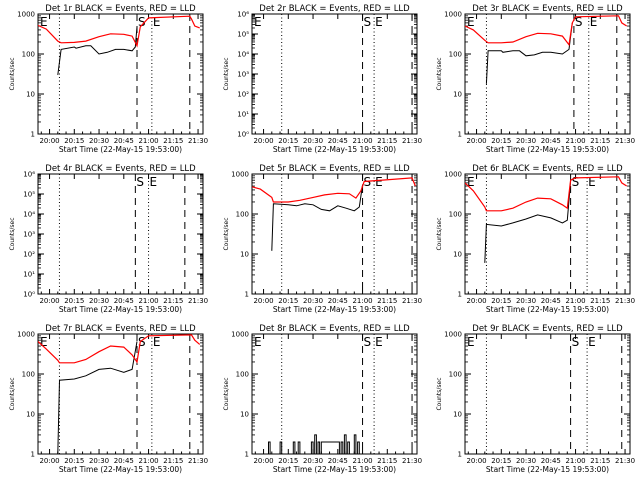 This screenshot has width=640, height=480. What do you see at coordinates (120, 329) in the screenshot?
I see `panel-title: Det 7r BLACK = Events, RED = LLD` at bounding box center [120, 329].